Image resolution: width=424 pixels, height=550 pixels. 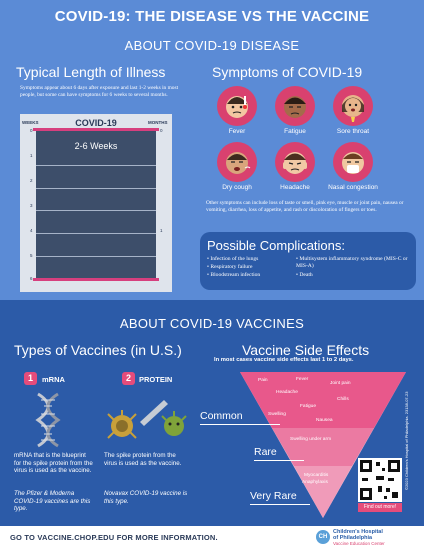 I want to click on qr-caption: Find out more!, so click(x=380, y=507).